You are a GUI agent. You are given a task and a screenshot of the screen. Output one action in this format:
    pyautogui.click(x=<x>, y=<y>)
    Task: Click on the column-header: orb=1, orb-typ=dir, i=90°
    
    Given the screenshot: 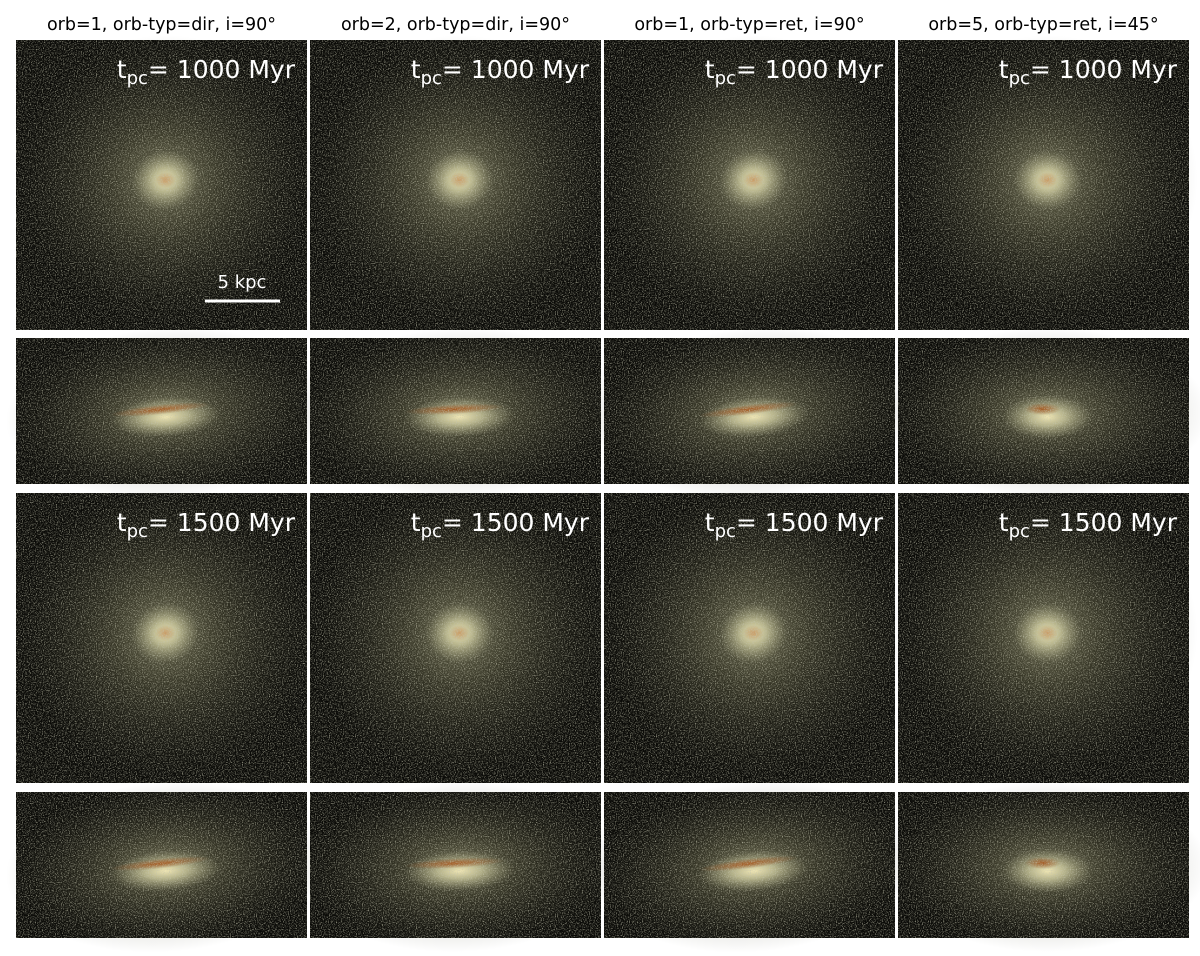 What is the action you would take?
    pyautogui.click(x=161, y=25)
    